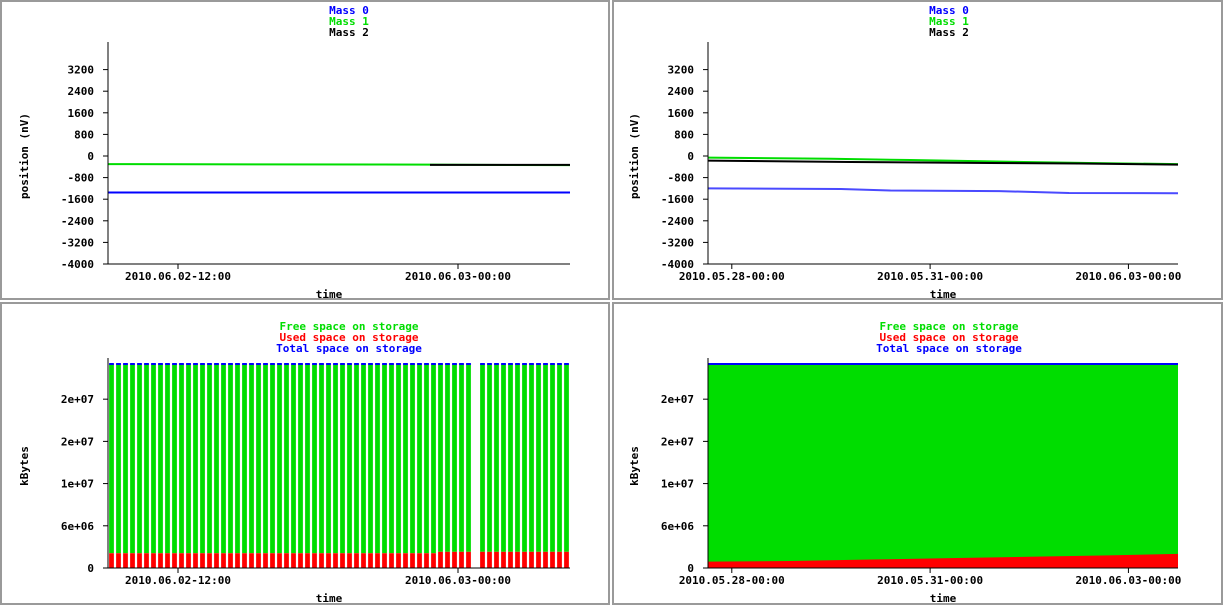  Describe the element at coordinates (681, 91) in the screenshot. I see `y-tick-label: 2400` at that location.